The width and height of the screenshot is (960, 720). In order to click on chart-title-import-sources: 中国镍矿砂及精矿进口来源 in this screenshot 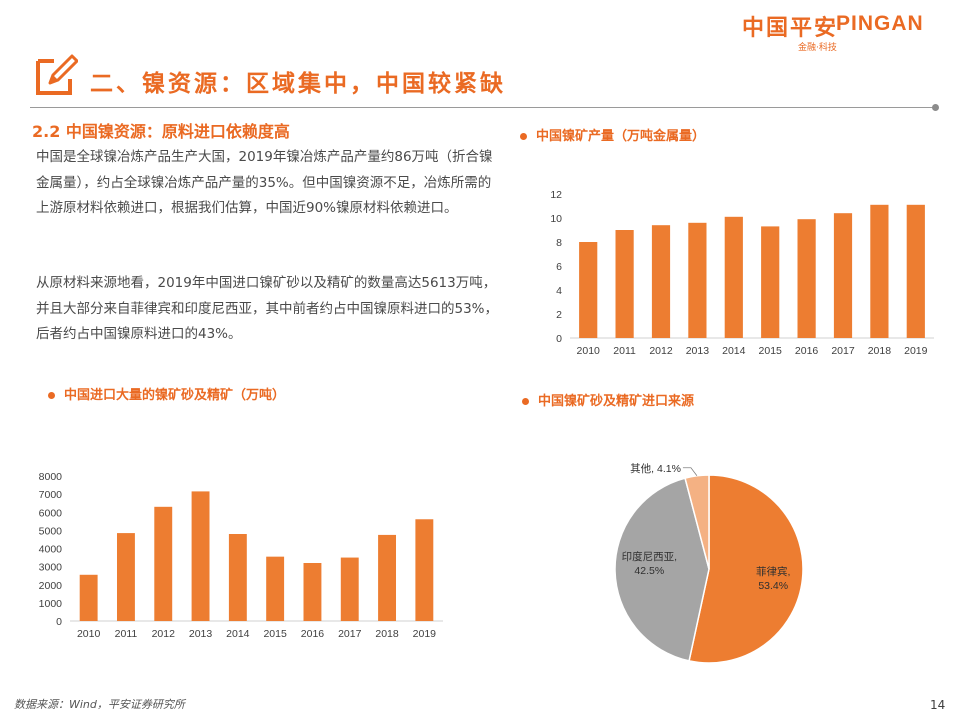, I will do `click(608, 399)`.